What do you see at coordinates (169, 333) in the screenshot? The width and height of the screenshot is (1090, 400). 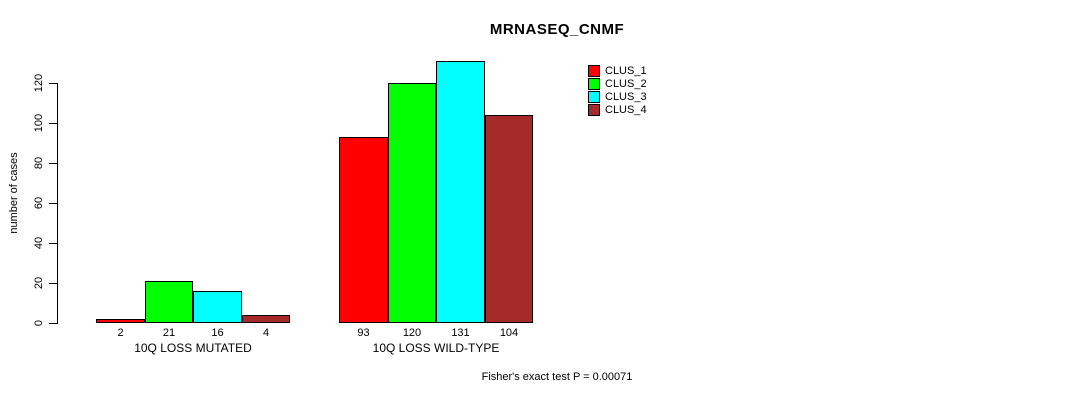 I see `bar-value-label: 21` at bounding box center [169, 333].